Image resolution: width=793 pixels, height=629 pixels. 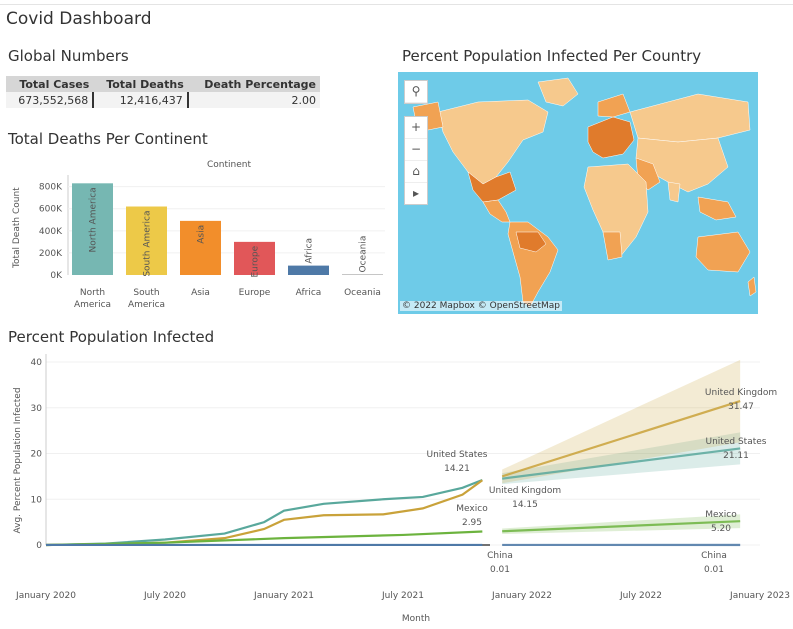 What do you see at coordinates (492, 187) in the screenshot?
I see `region-united-states` at bounding box center [492, 187].